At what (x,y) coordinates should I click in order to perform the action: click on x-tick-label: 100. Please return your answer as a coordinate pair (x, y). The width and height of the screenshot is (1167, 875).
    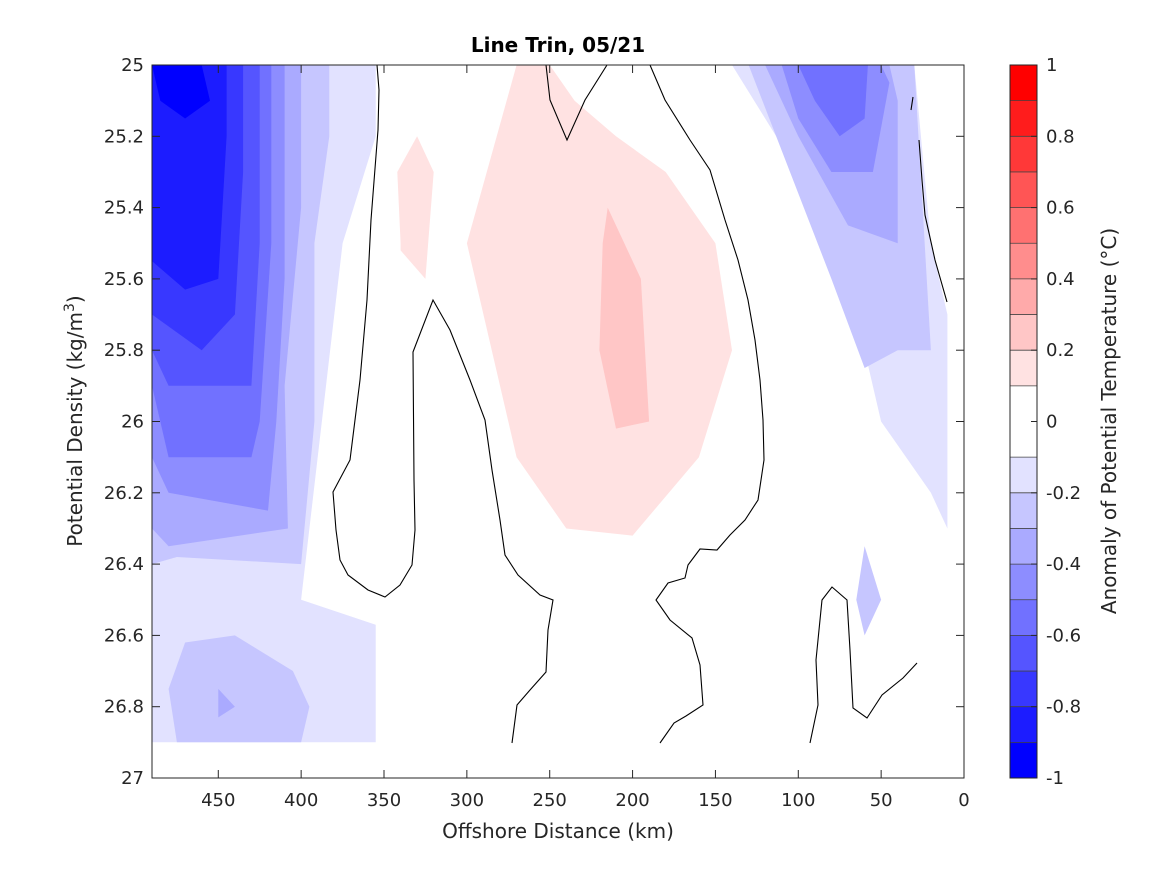
    Looking at the image, I should click on (798, 800).